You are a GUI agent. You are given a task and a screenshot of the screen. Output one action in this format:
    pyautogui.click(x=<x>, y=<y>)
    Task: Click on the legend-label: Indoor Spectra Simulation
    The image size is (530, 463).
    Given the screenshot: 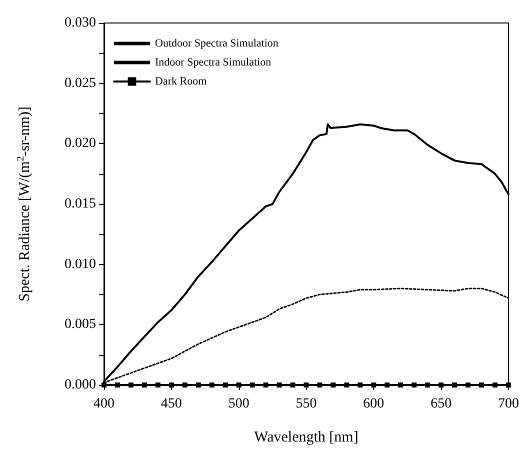 What is the action you would take?
    pyautogui.click(x=213, y=62)
    